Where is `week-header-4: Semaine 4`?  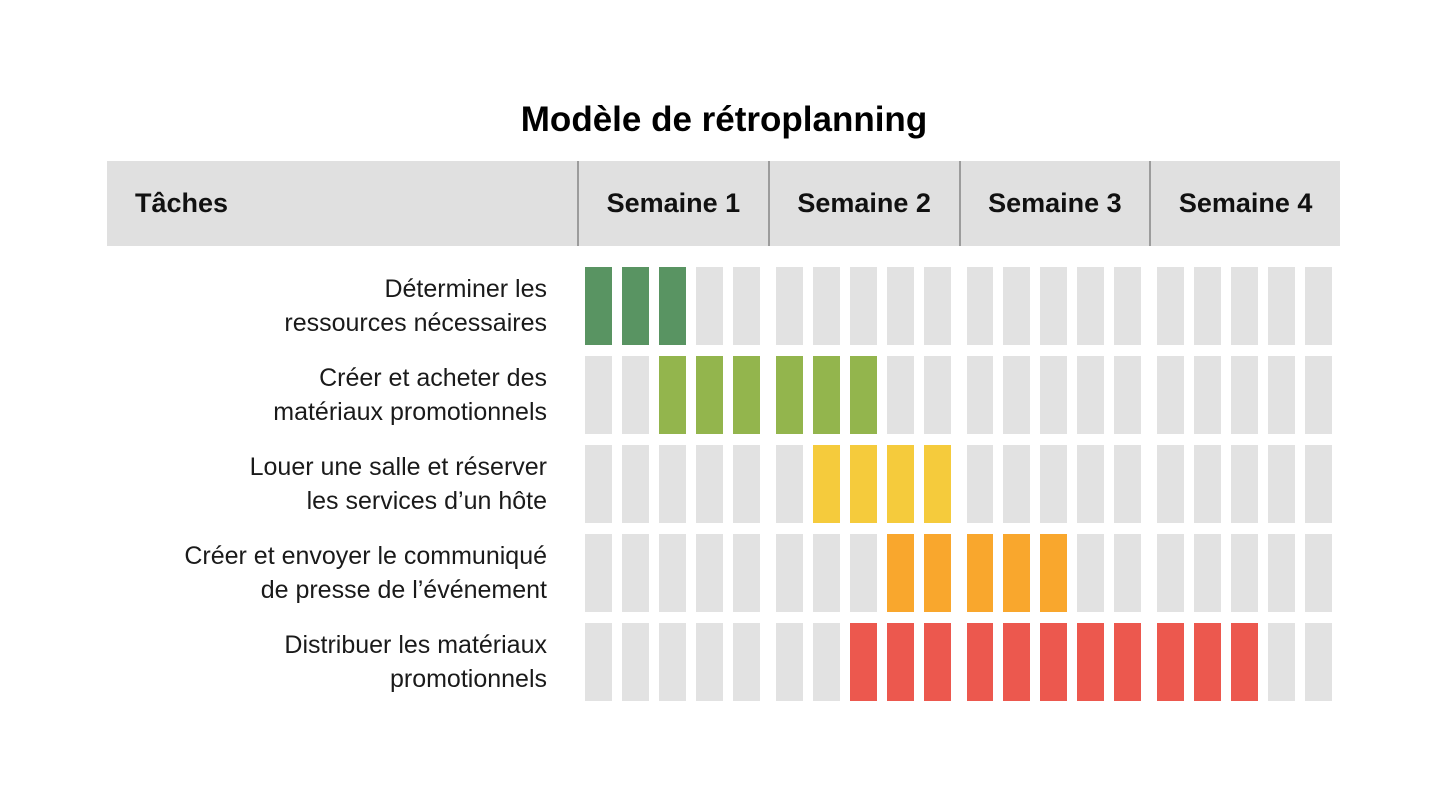 week-header-4: Semaine 4 is located at coordinates (1244, 203).